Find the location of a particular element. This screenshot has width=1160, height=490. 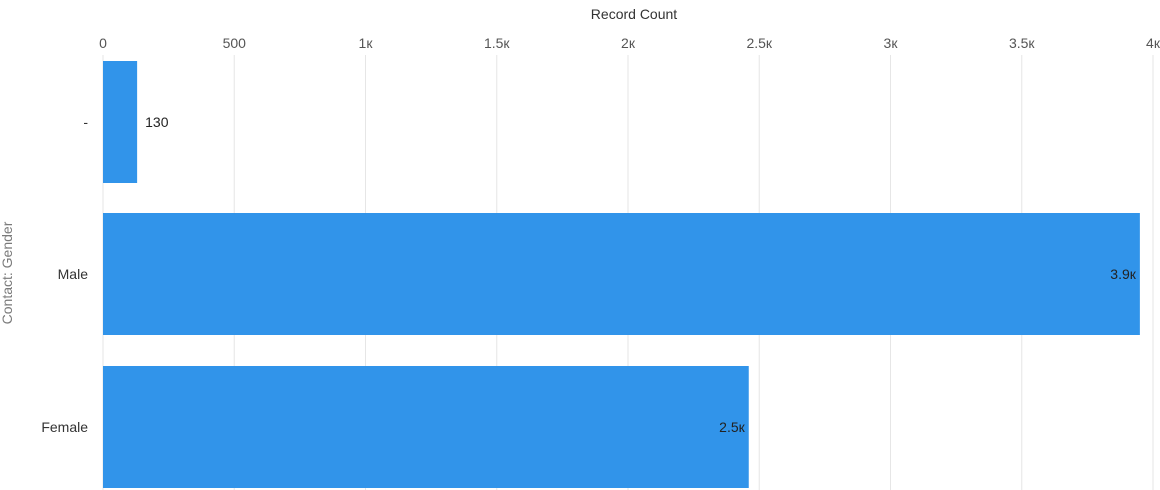

data-label: 2.5к is located at coordinates (732, 427).